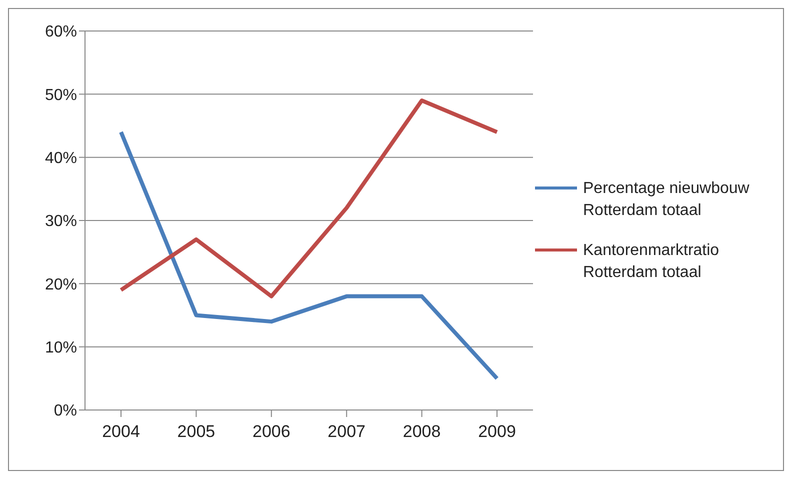 The width and height of the screenshot is (792, 479). Describe the element at coordinates (60, 95) in the screenshot. I see `y-tick-label: 50%` at that location.